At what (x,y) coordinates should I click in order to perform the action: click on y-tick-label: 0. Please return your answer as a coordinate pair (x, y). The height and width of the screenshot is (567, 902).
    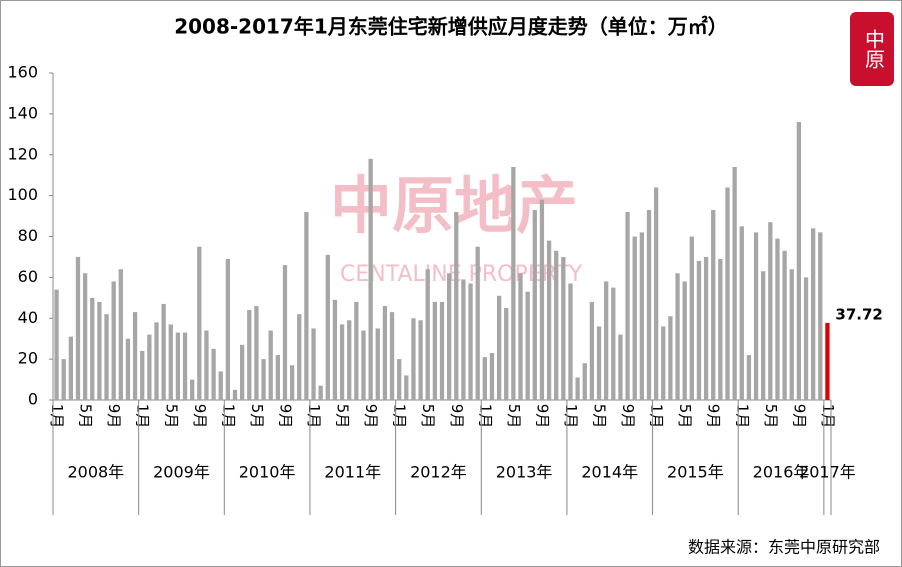
    Looking at the image, I should click on (33, 399).